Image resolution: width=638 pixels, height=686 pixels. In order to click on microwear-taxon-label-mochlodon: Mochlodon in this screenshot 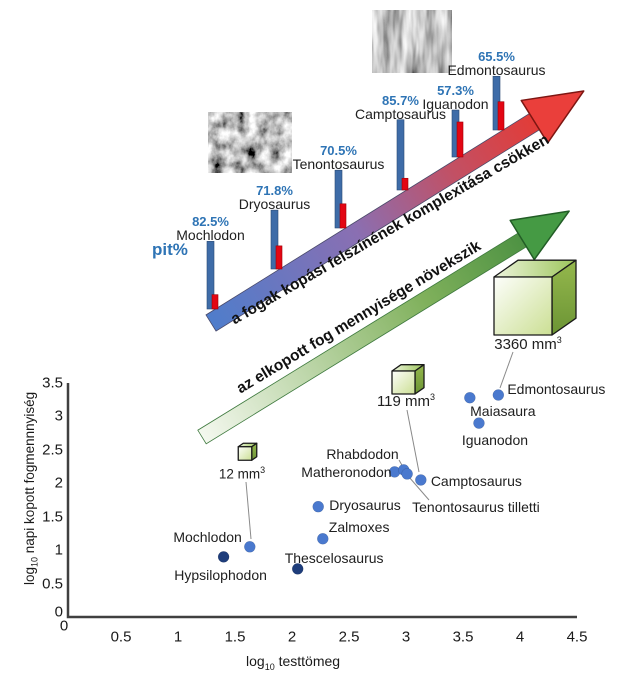, I will do `click(210, 235)`.